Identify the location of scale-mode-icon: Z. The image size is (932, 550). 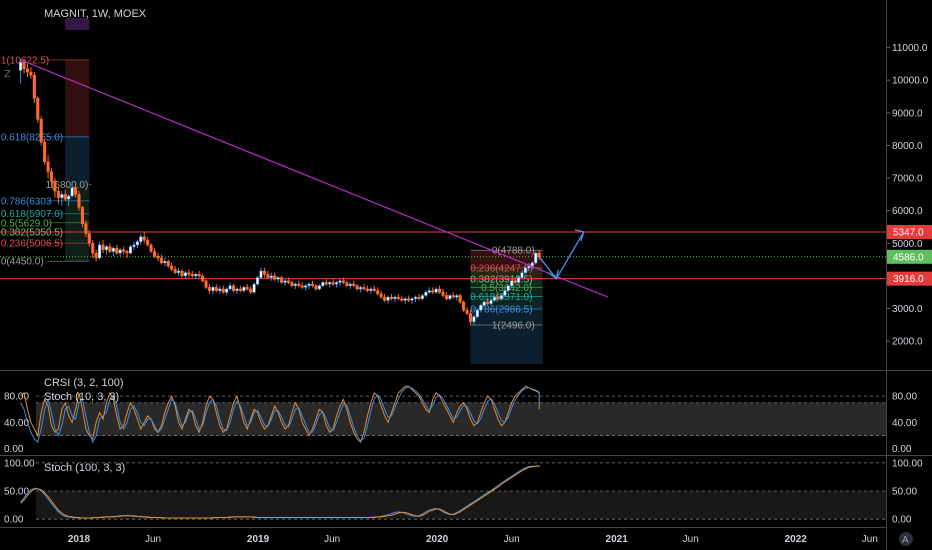
(7, 74).